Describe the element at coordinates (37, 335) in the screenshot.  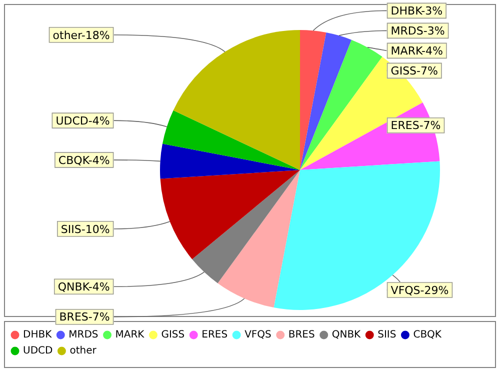
I see `legend-label: DHBK` at that location.